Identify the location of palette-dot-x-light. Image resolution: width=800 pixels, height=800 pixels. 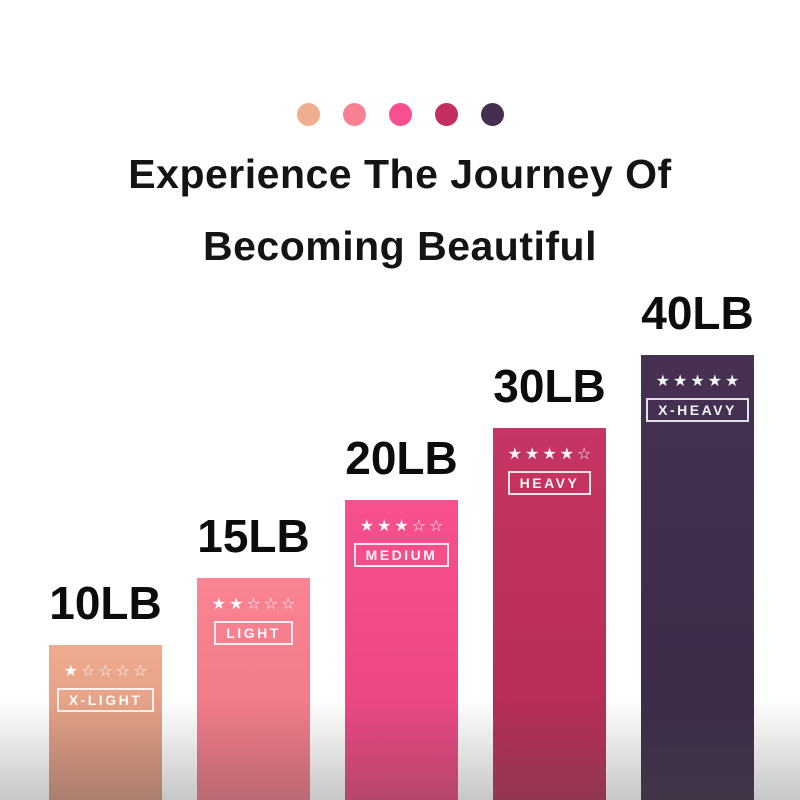
(308, 114).